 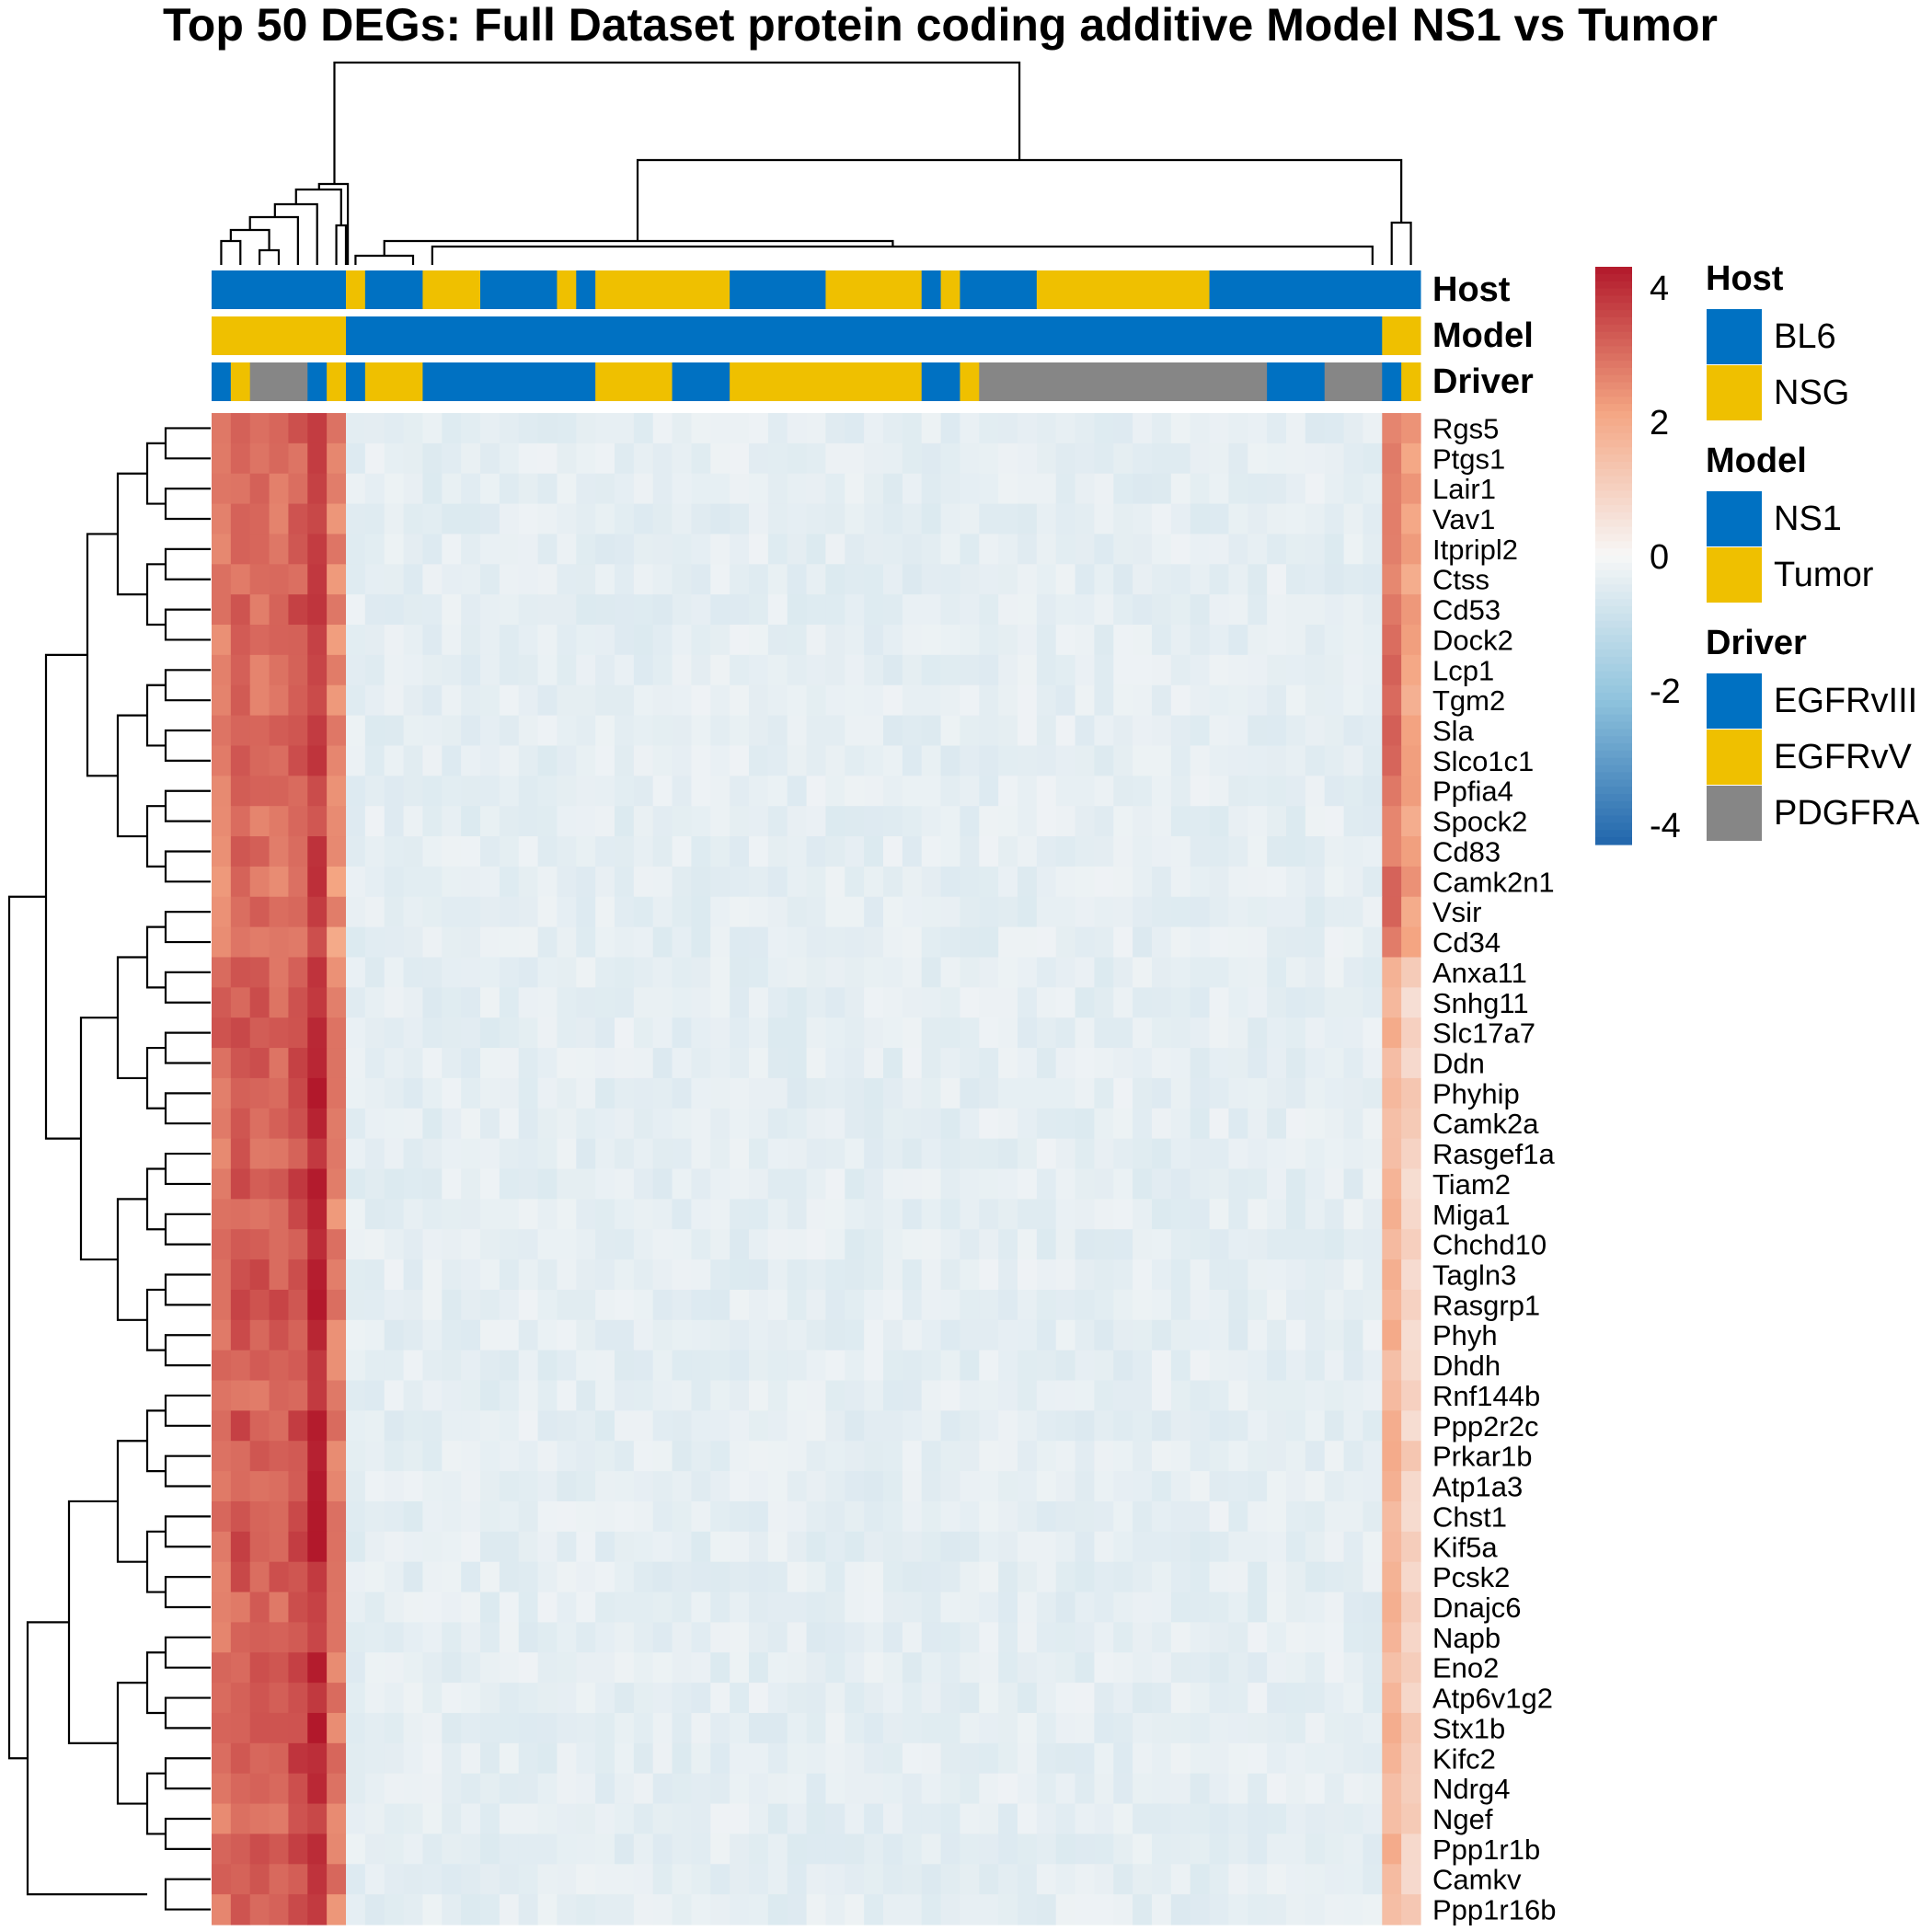 I want to click on annotation-cell-host, so click(x=356, y=290).